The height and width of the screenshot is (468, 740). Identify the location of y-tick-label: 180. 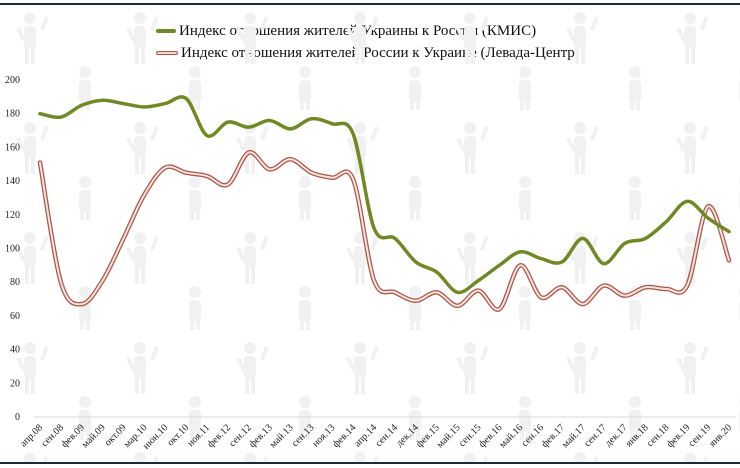
(12, 114).